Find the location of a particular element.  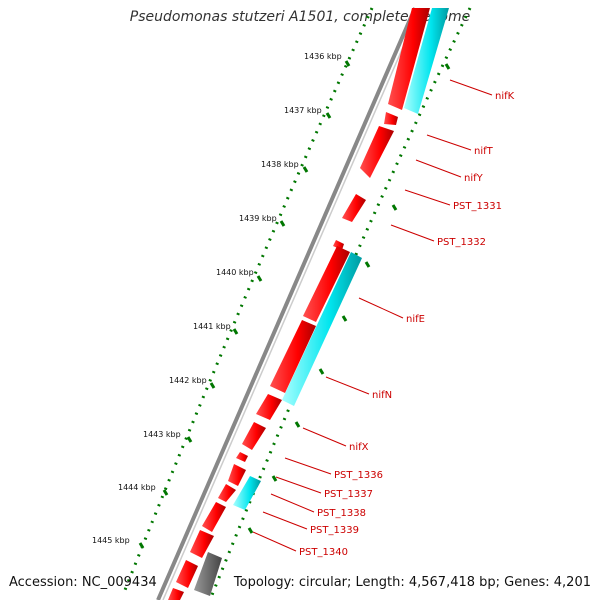

gene-label-pst1332: PST_1332 is located at coordinates (461, 242).